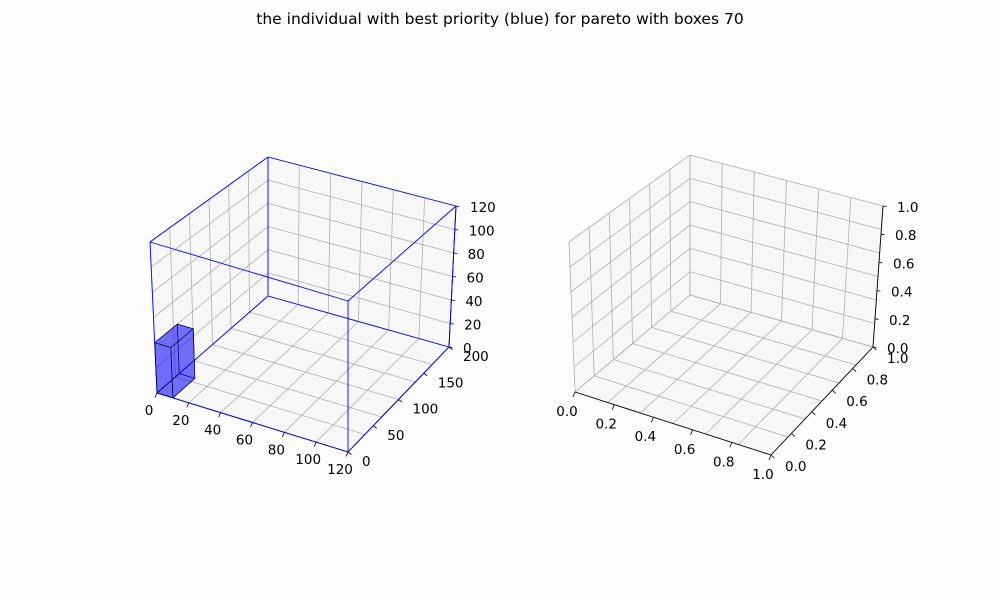 Image resolution: width=1000 pixels, height=600 pixels. I want to click on z-tick-label: 120, so click(483, 208).